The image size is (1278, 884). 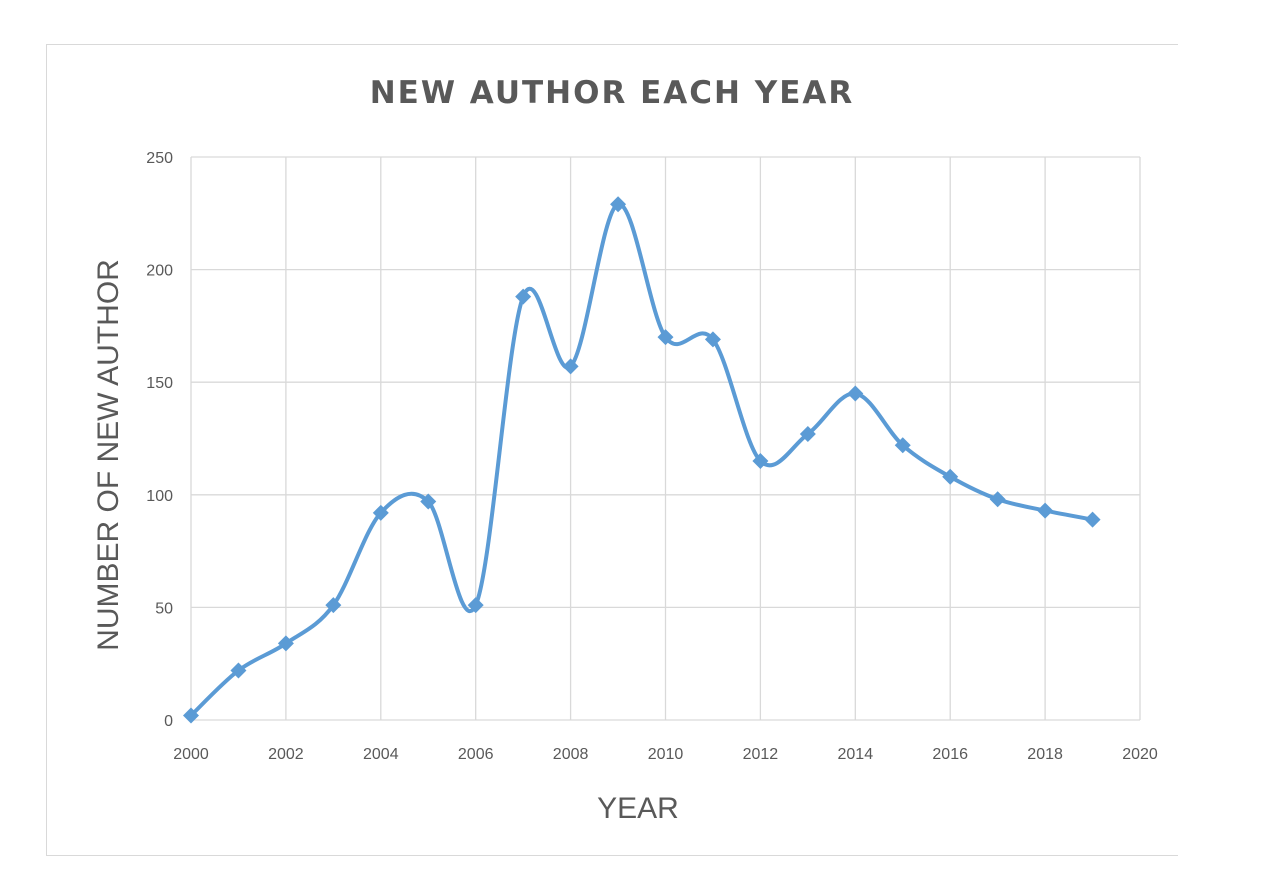 What do you see at coordinates (950, 754) in the screenshot?
I see `x-tick-label: 2016` at bounding box center [950, 754].